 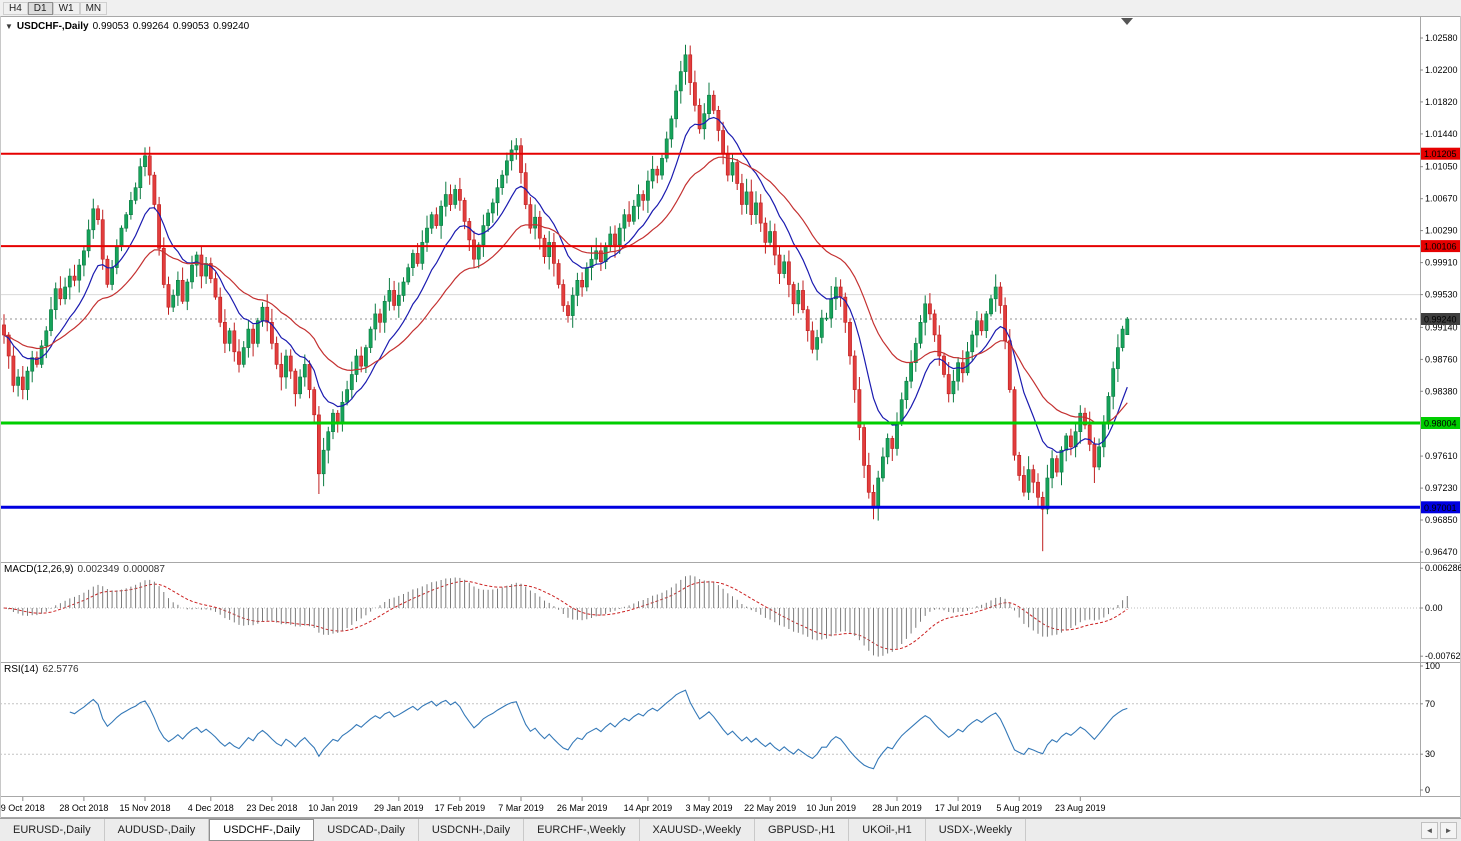 I want to click on svg-text: 0.99240, so click(x=1440, y=320).